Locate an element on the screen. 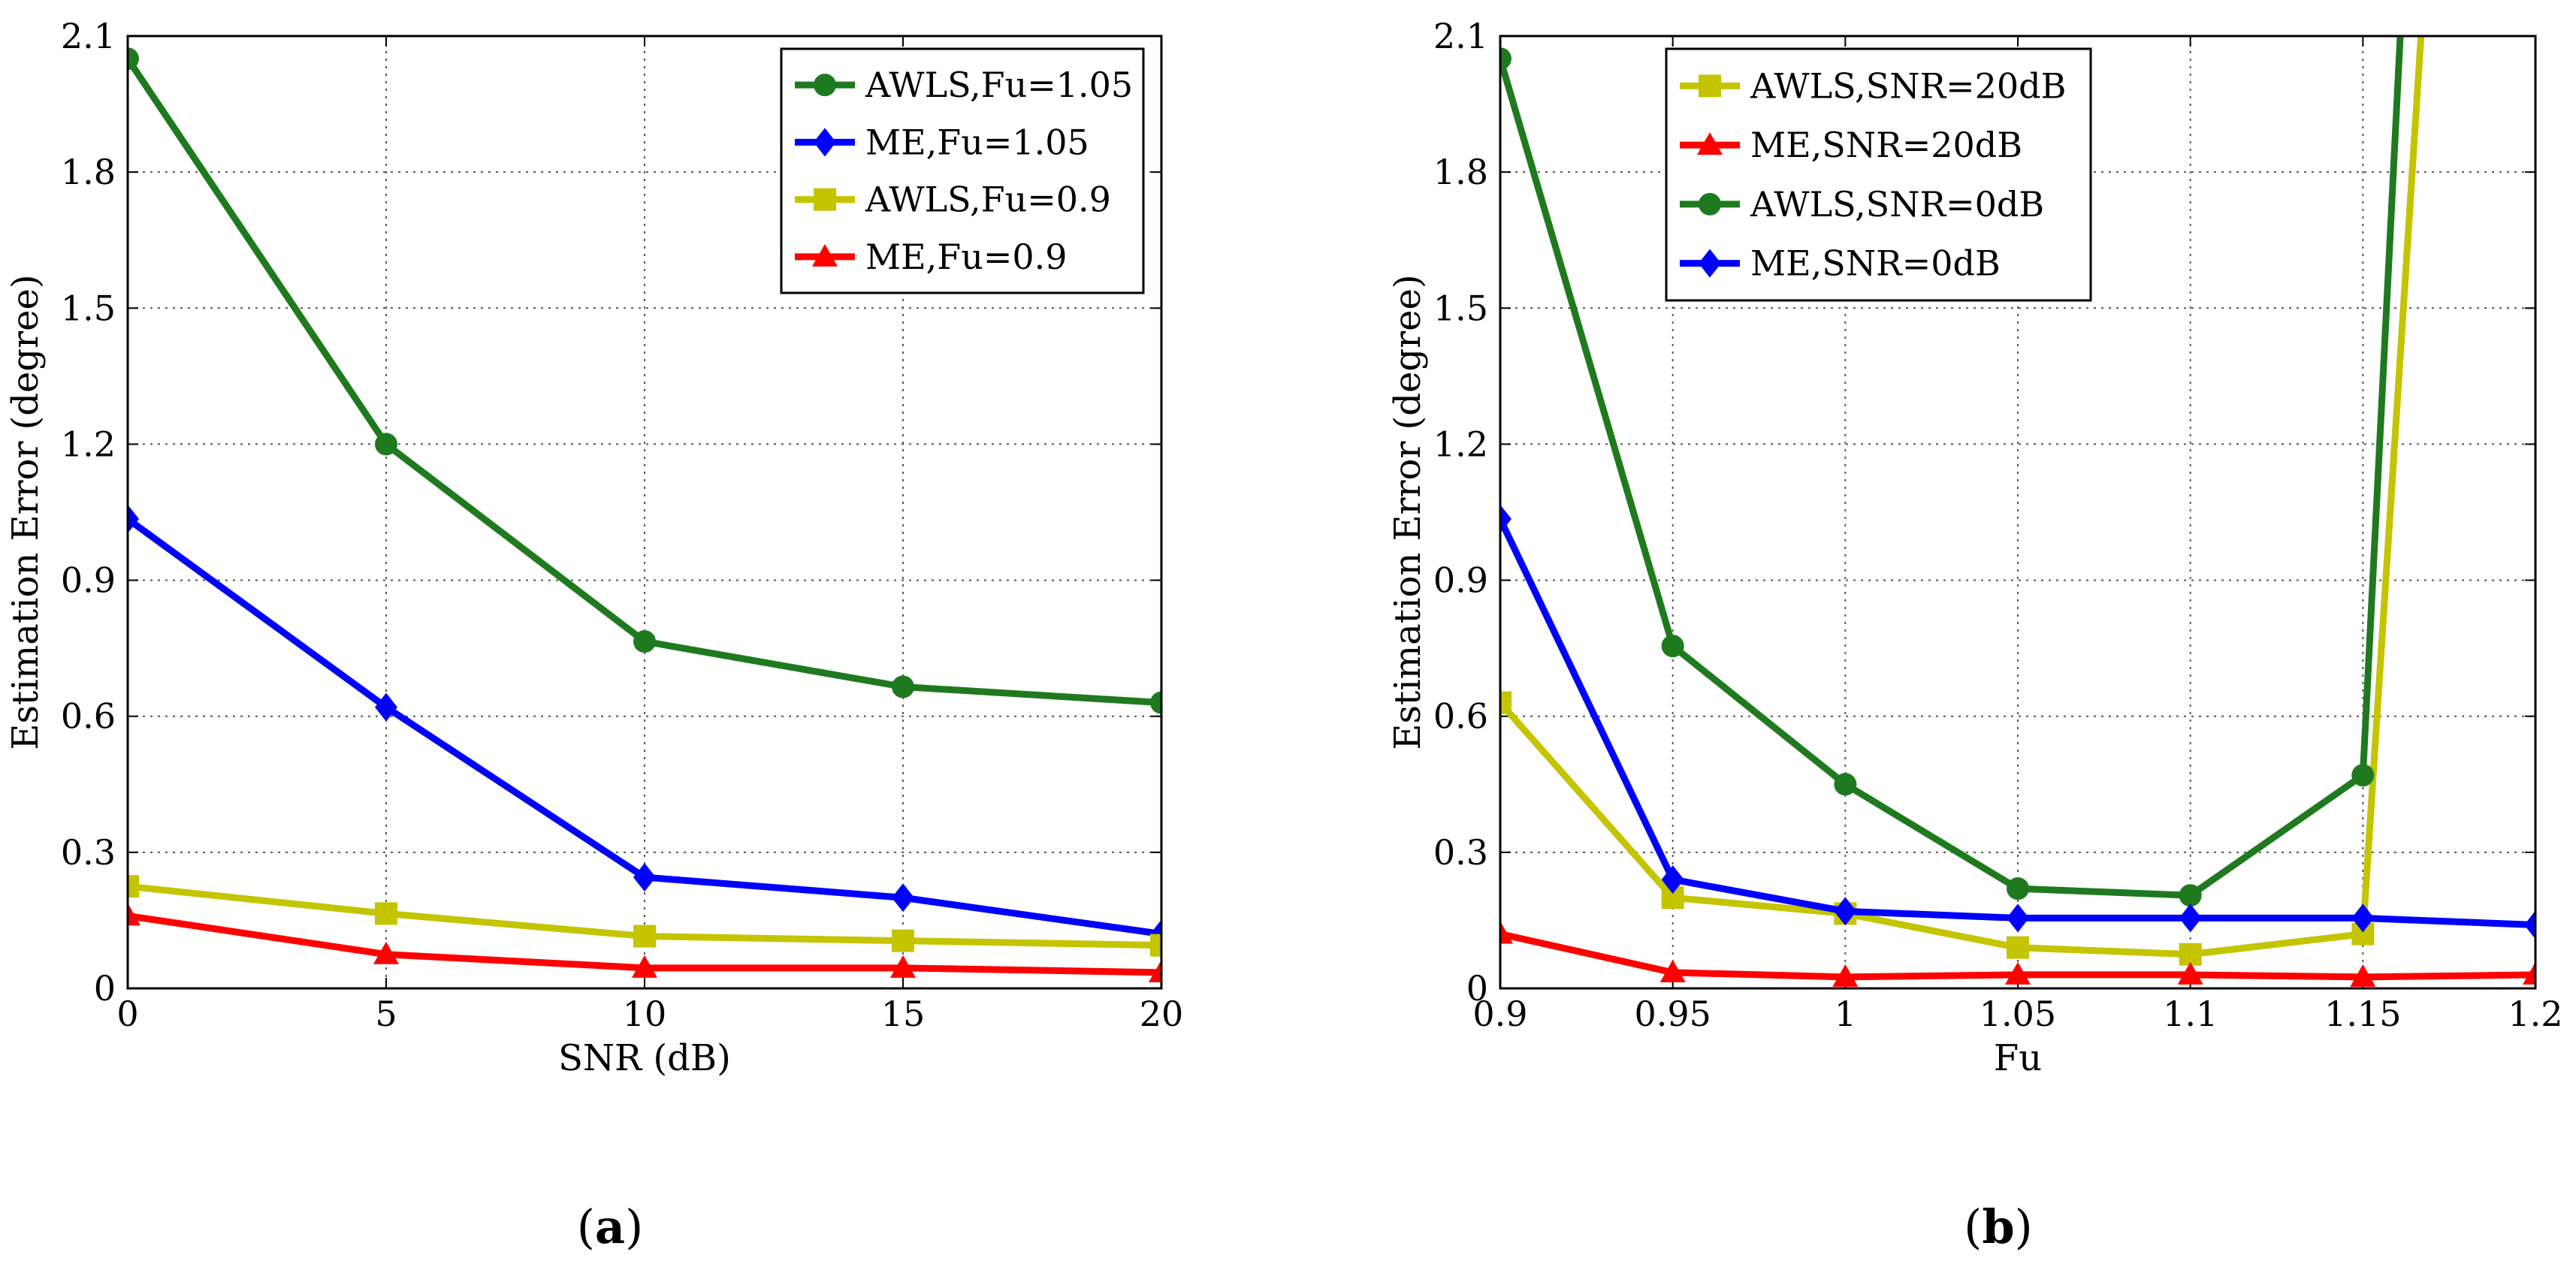 This screenshot has width=2576, height=1270. legend-entry-label: AWLS,Fu=1.05 is located at coordinates (999, 85).